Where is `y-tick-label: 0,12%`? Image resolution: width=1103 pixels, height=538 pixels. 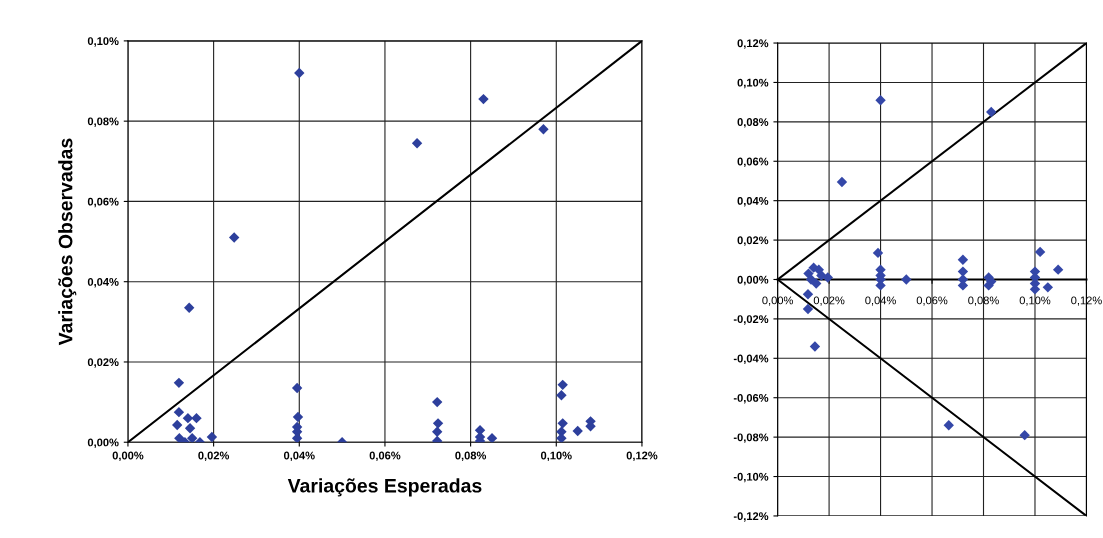 y-tick-label: 0,12% is located at coordinates (753, 44).